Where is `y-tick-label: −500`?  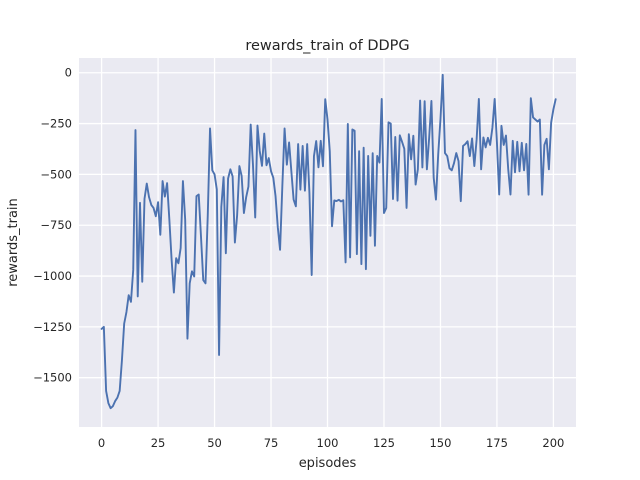
y-tick-label: −500 is located at coordinates (56, 174).